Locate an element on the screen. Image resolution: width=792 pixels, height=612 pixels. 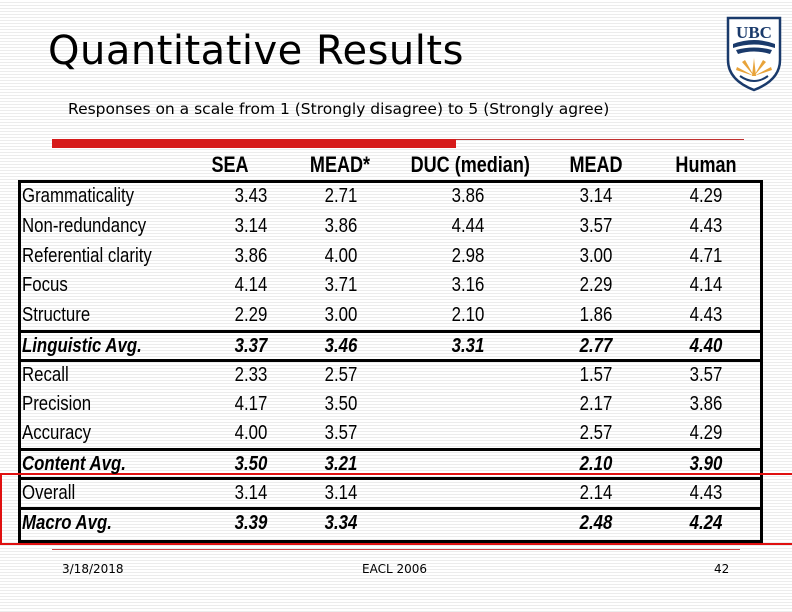
row-label: Structure is located at coordinates (56, 315).